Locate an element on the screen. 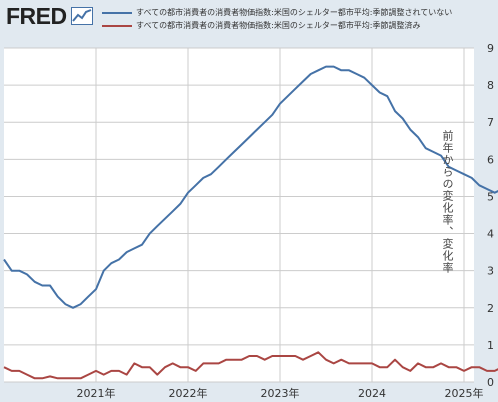  x-tick-label: 2023年 is located at coordinates (280, 393).